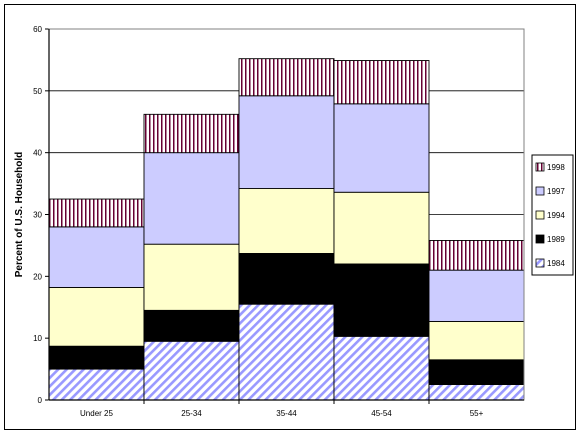 The width and height of the screenshot is (582, 436). What do you see at coordinates (40, 400) in the screenshot?
I see `y-tick-label: 0` at bounding box center [40, 400].